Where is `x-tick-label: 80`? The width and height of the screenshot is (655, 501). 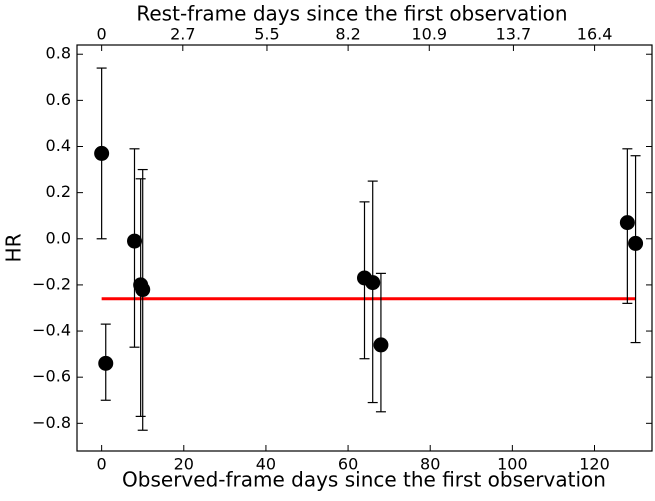 x-tick-label: 80 is located at coordinates (430, 464).